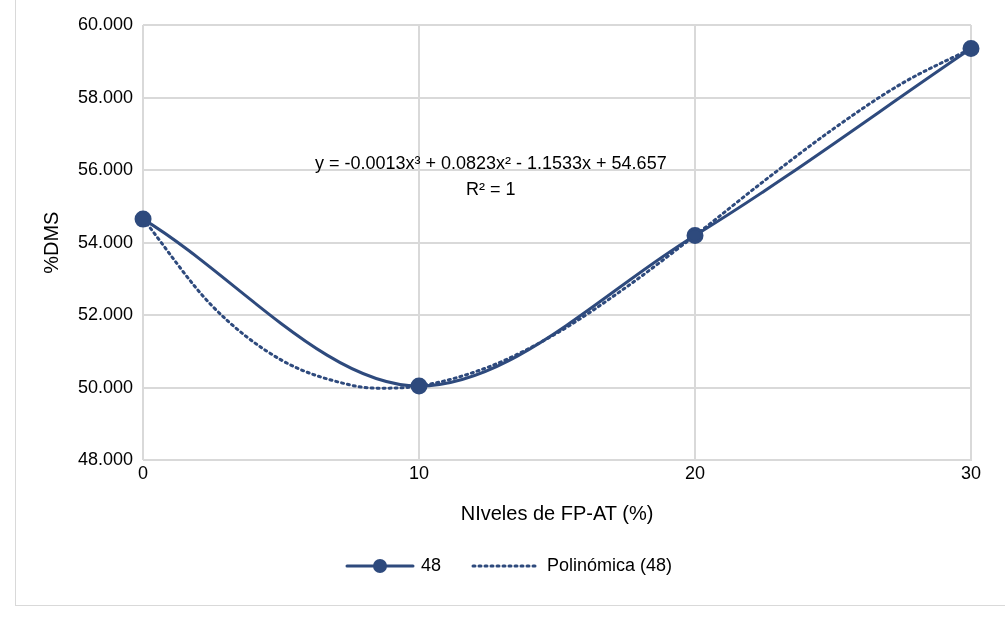  I want to click on x-tick-label: 10, so click(419, 473).